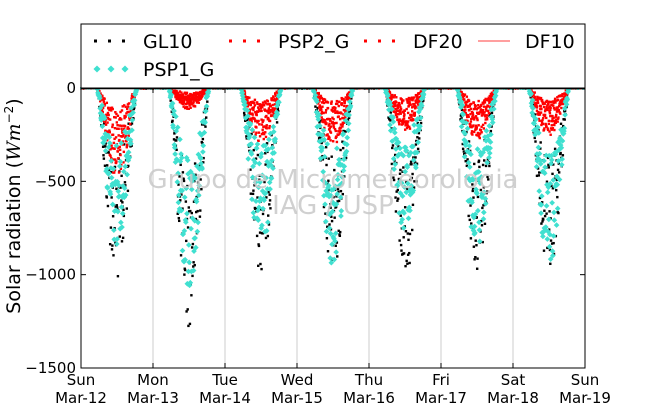 The width and height of the screenshot is (650, 409). I want to click on legend-marker-df20, so click(379, 41).